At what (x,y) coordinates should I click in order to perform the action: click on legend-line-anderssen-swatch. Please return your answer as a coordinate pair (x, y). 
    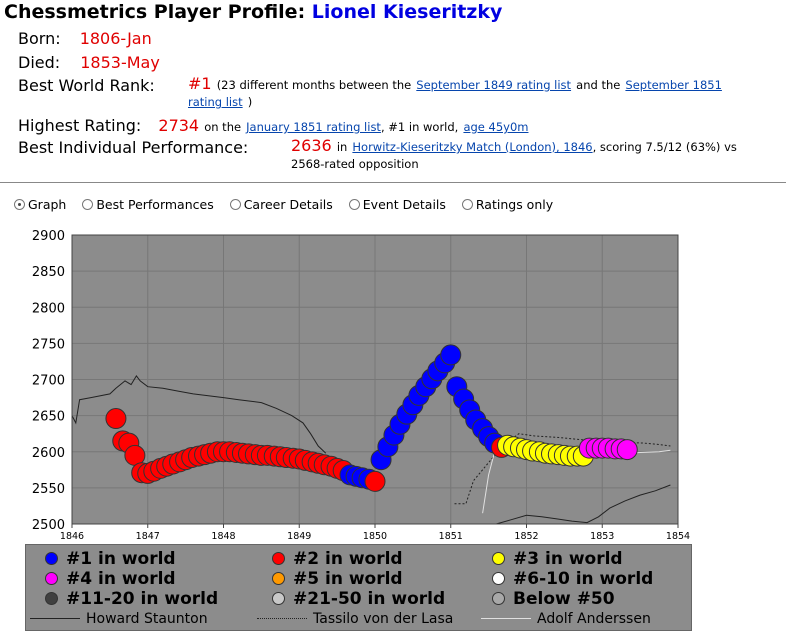
    Looking at the image, I should click on (506, 618).